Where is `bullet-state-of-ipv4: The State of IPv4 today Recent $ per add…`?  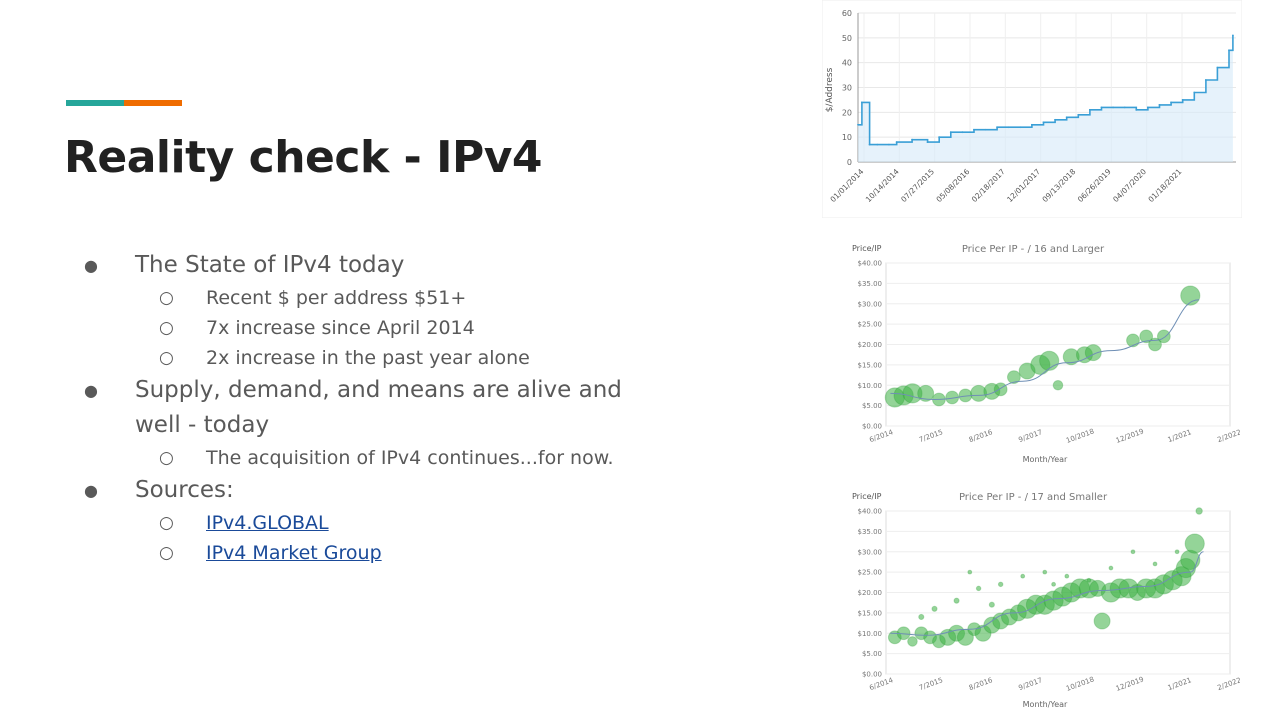 bullet-state-of-ipv4: The State of IPv4 today Recent $ per add… is located at coordinates (364, 310).